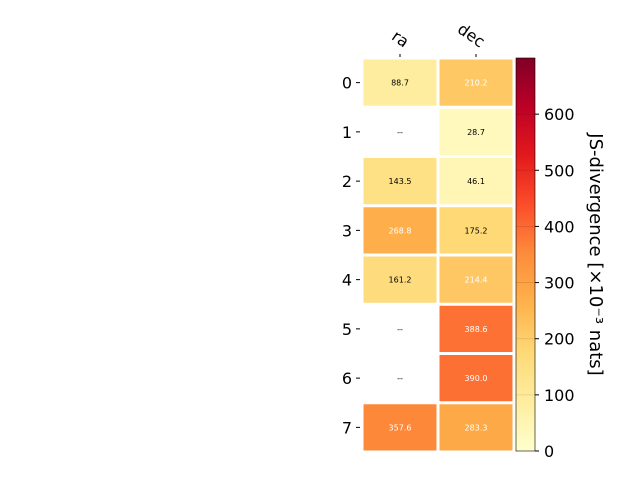  Describe the element at coordinates (525, 254) in the screenshot. I see `colorbar-gradient` at that location.